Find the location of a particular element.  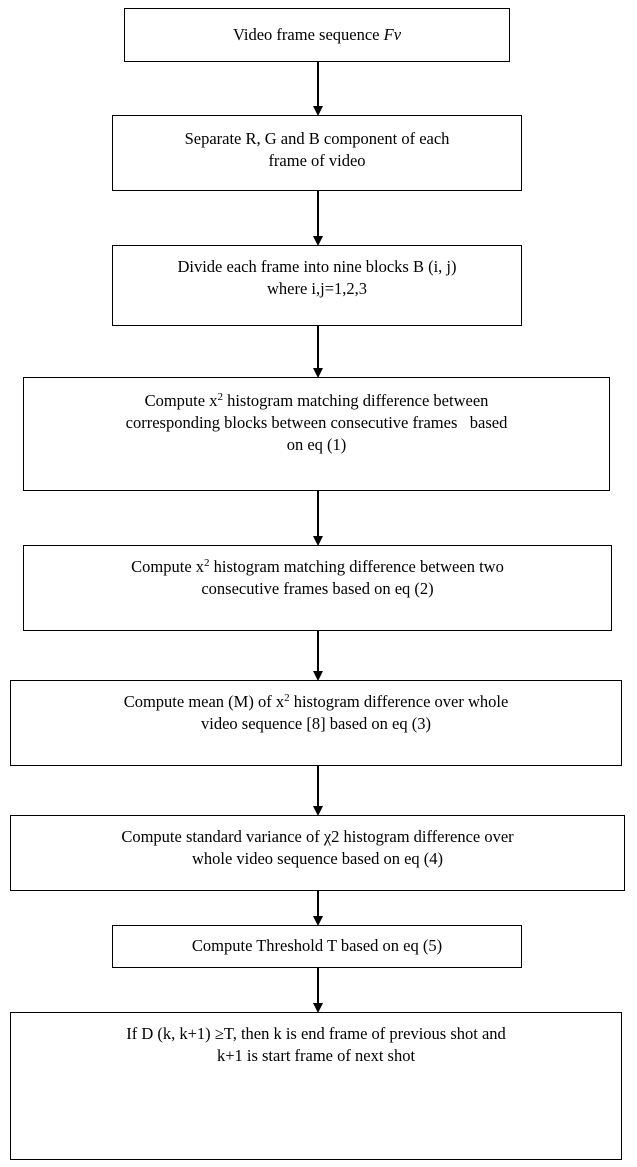

text: Video frame sequence is located at coordinates (308, 34).